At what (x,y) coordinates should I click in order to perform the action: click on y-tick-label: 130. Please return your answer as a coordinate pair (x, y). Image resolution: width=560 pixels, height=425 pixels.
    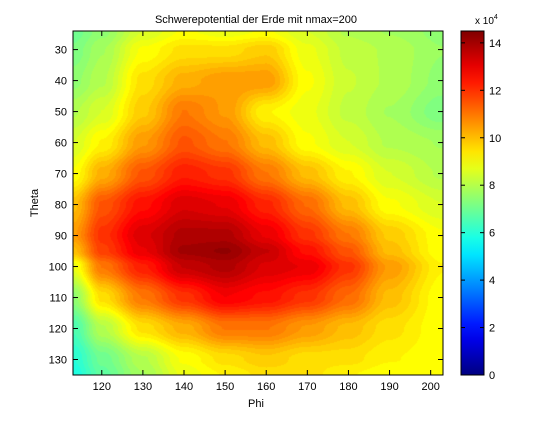
    Looking at the image, I should click on (58, 361).